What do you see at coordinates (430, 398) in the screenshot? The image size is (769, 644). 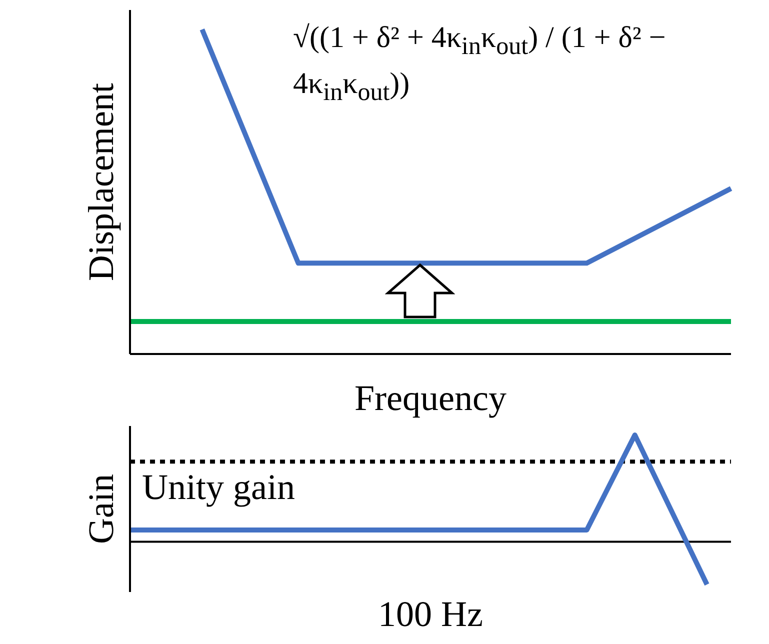 I see `x-axis-title: Frequency` at bounding box center [430, 398].